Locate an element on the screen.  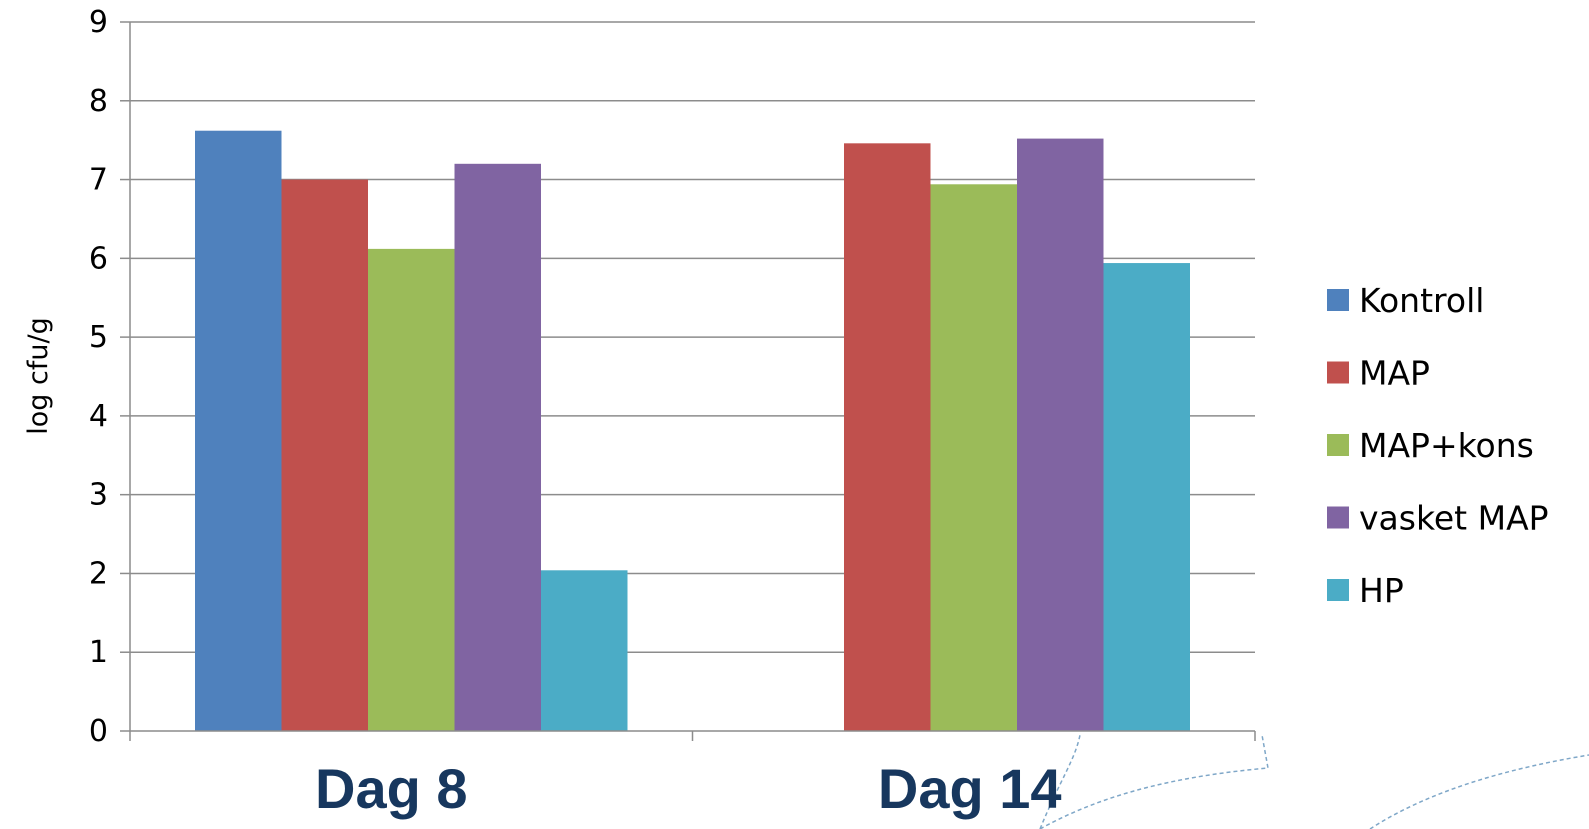
legend-label: MAP is located at coordinates (1394, 373).